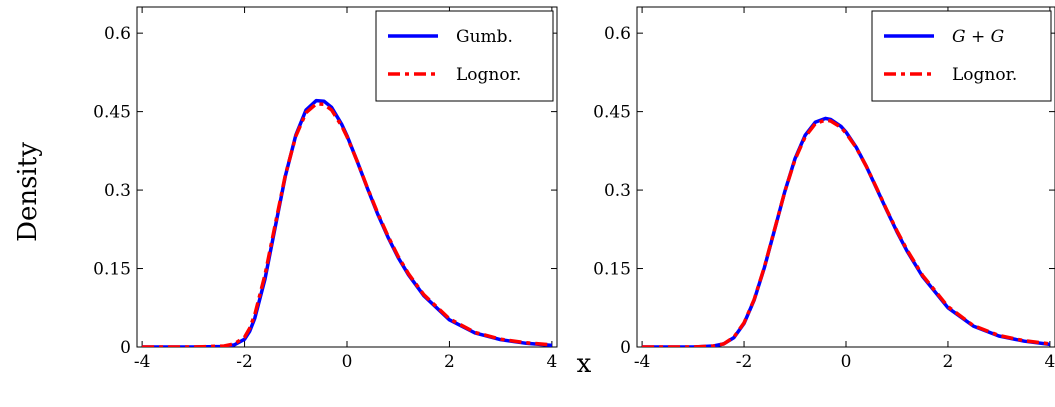 This screenshot has width=1055, height=407. I want to click on legend: Gumb. Lognor., so click(464, 56).